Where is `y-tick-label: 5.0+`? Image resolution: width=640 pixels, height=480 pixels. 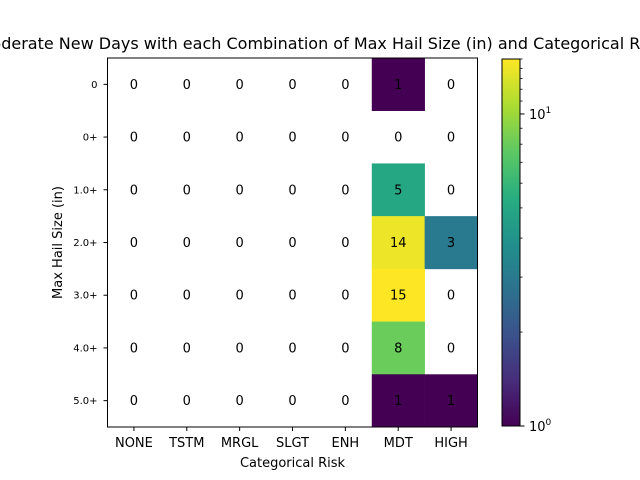
y-tick-label: 5.0+ is located at coordinates (85, 401).